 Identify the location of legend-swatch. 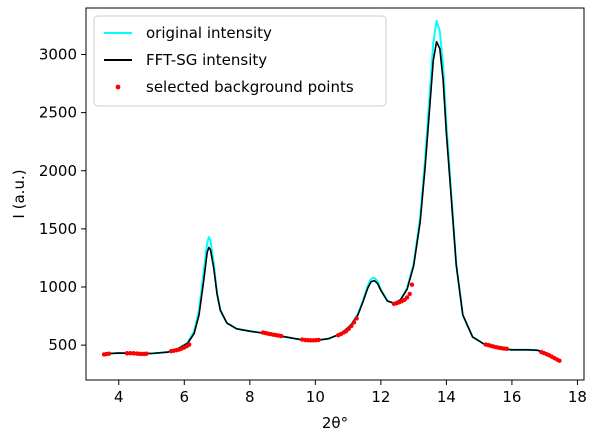
(118, 87).